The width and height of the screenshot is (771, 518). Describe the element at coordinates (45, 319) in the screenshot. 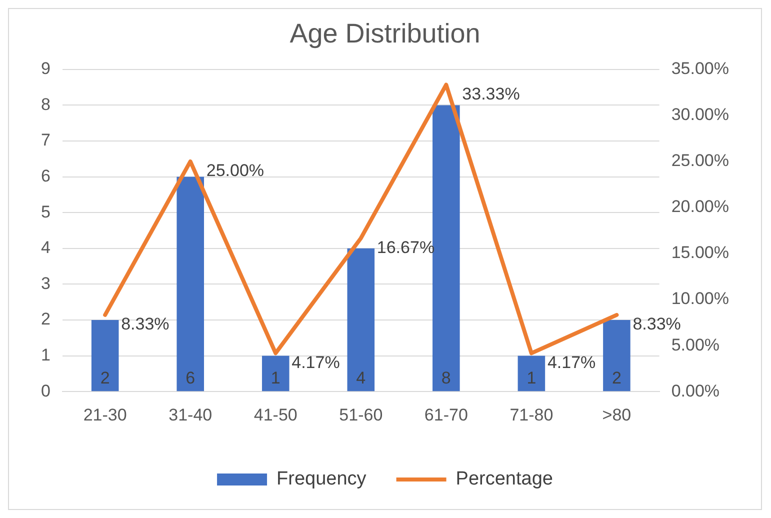

I see `y-tick-label: 2` at that location.